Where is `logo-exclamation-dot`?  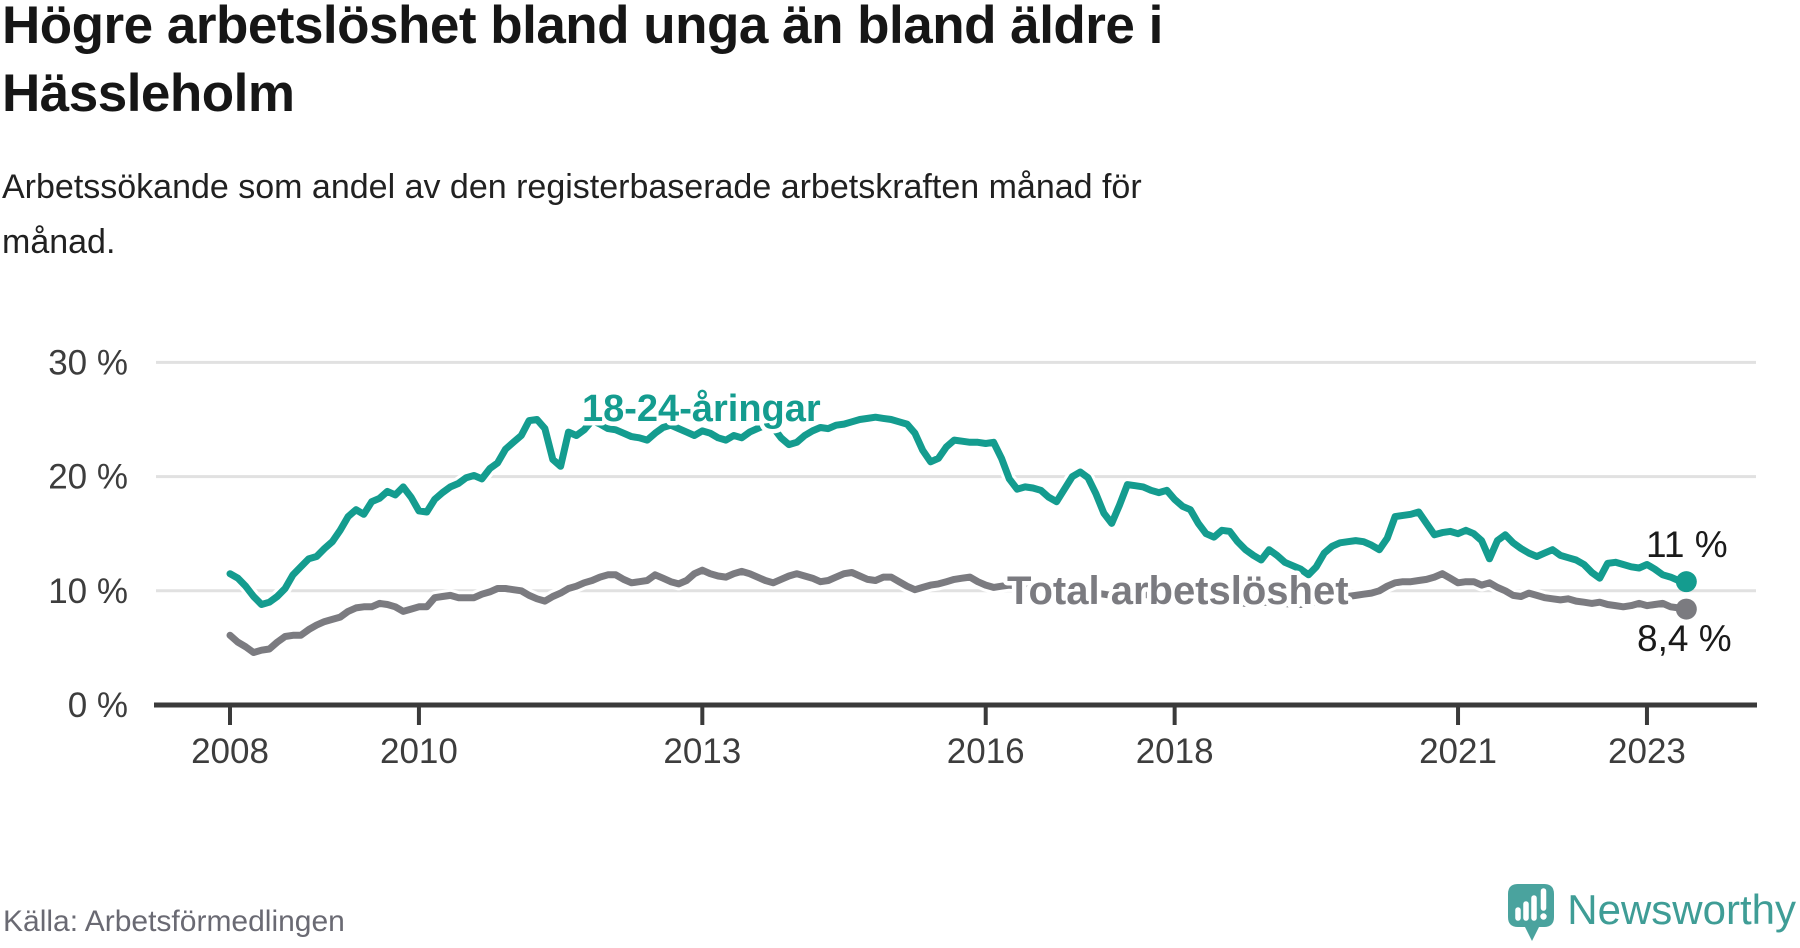
logo-exclamation-dot is located at coordinates (1543, 916).